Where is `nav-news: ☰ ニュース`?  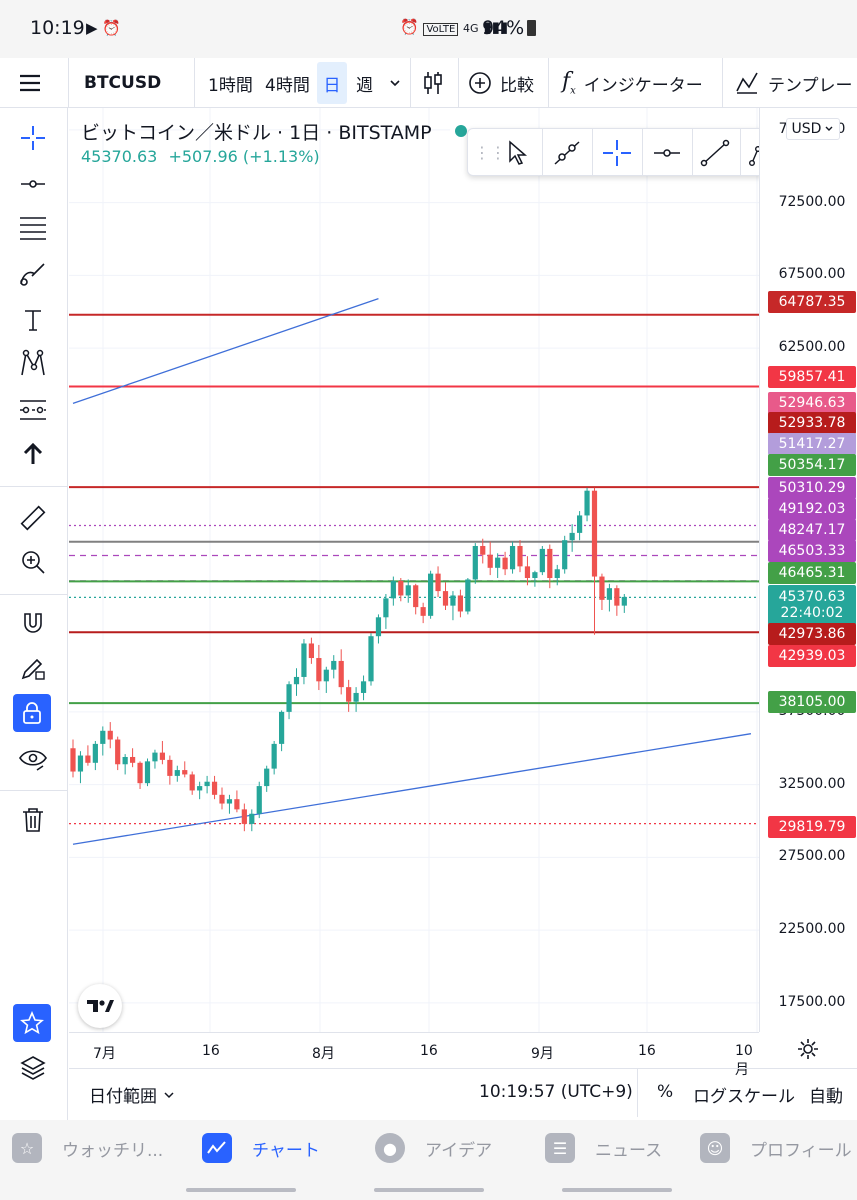 nav-news: ☰ ニュース is located at coordinates (603, 1148).